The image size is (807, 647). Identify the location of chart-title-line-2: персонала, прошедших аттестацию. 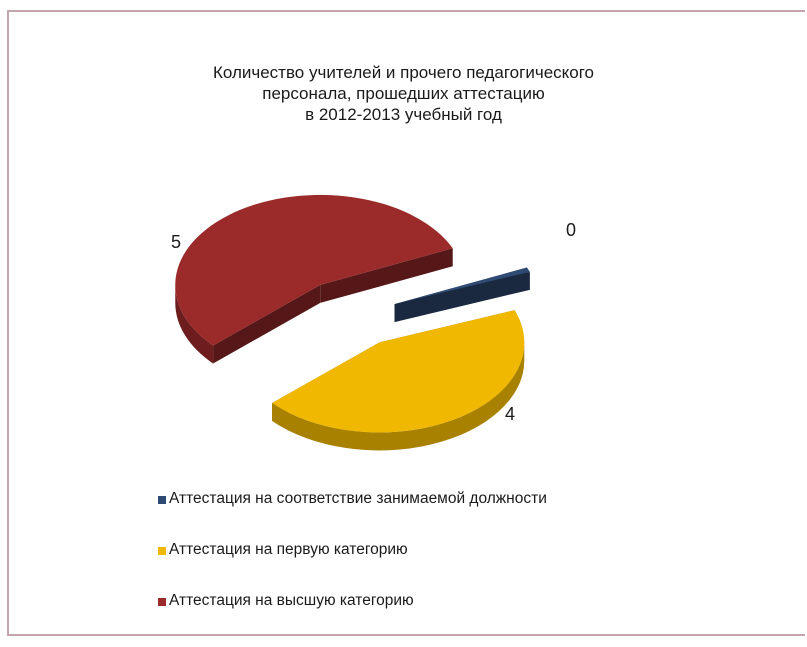
(403, 93).